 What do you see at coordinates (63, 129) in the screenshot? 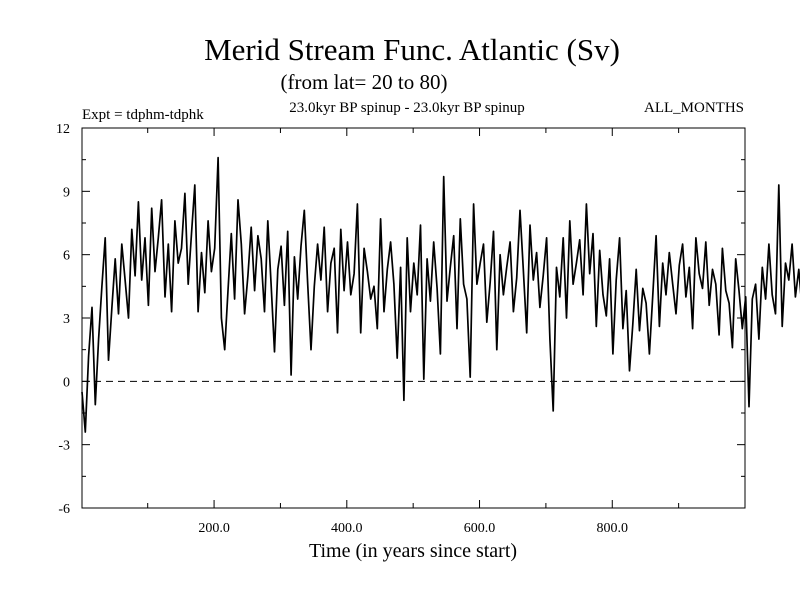
I see `y-tick-label: 12` at bounding box center [63, 129].